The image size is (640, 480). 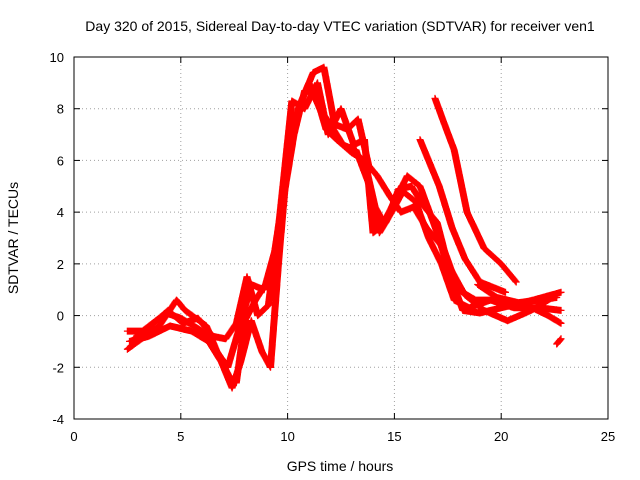 I want to click on y-tick-label: 6, so click(x=60, y=160).